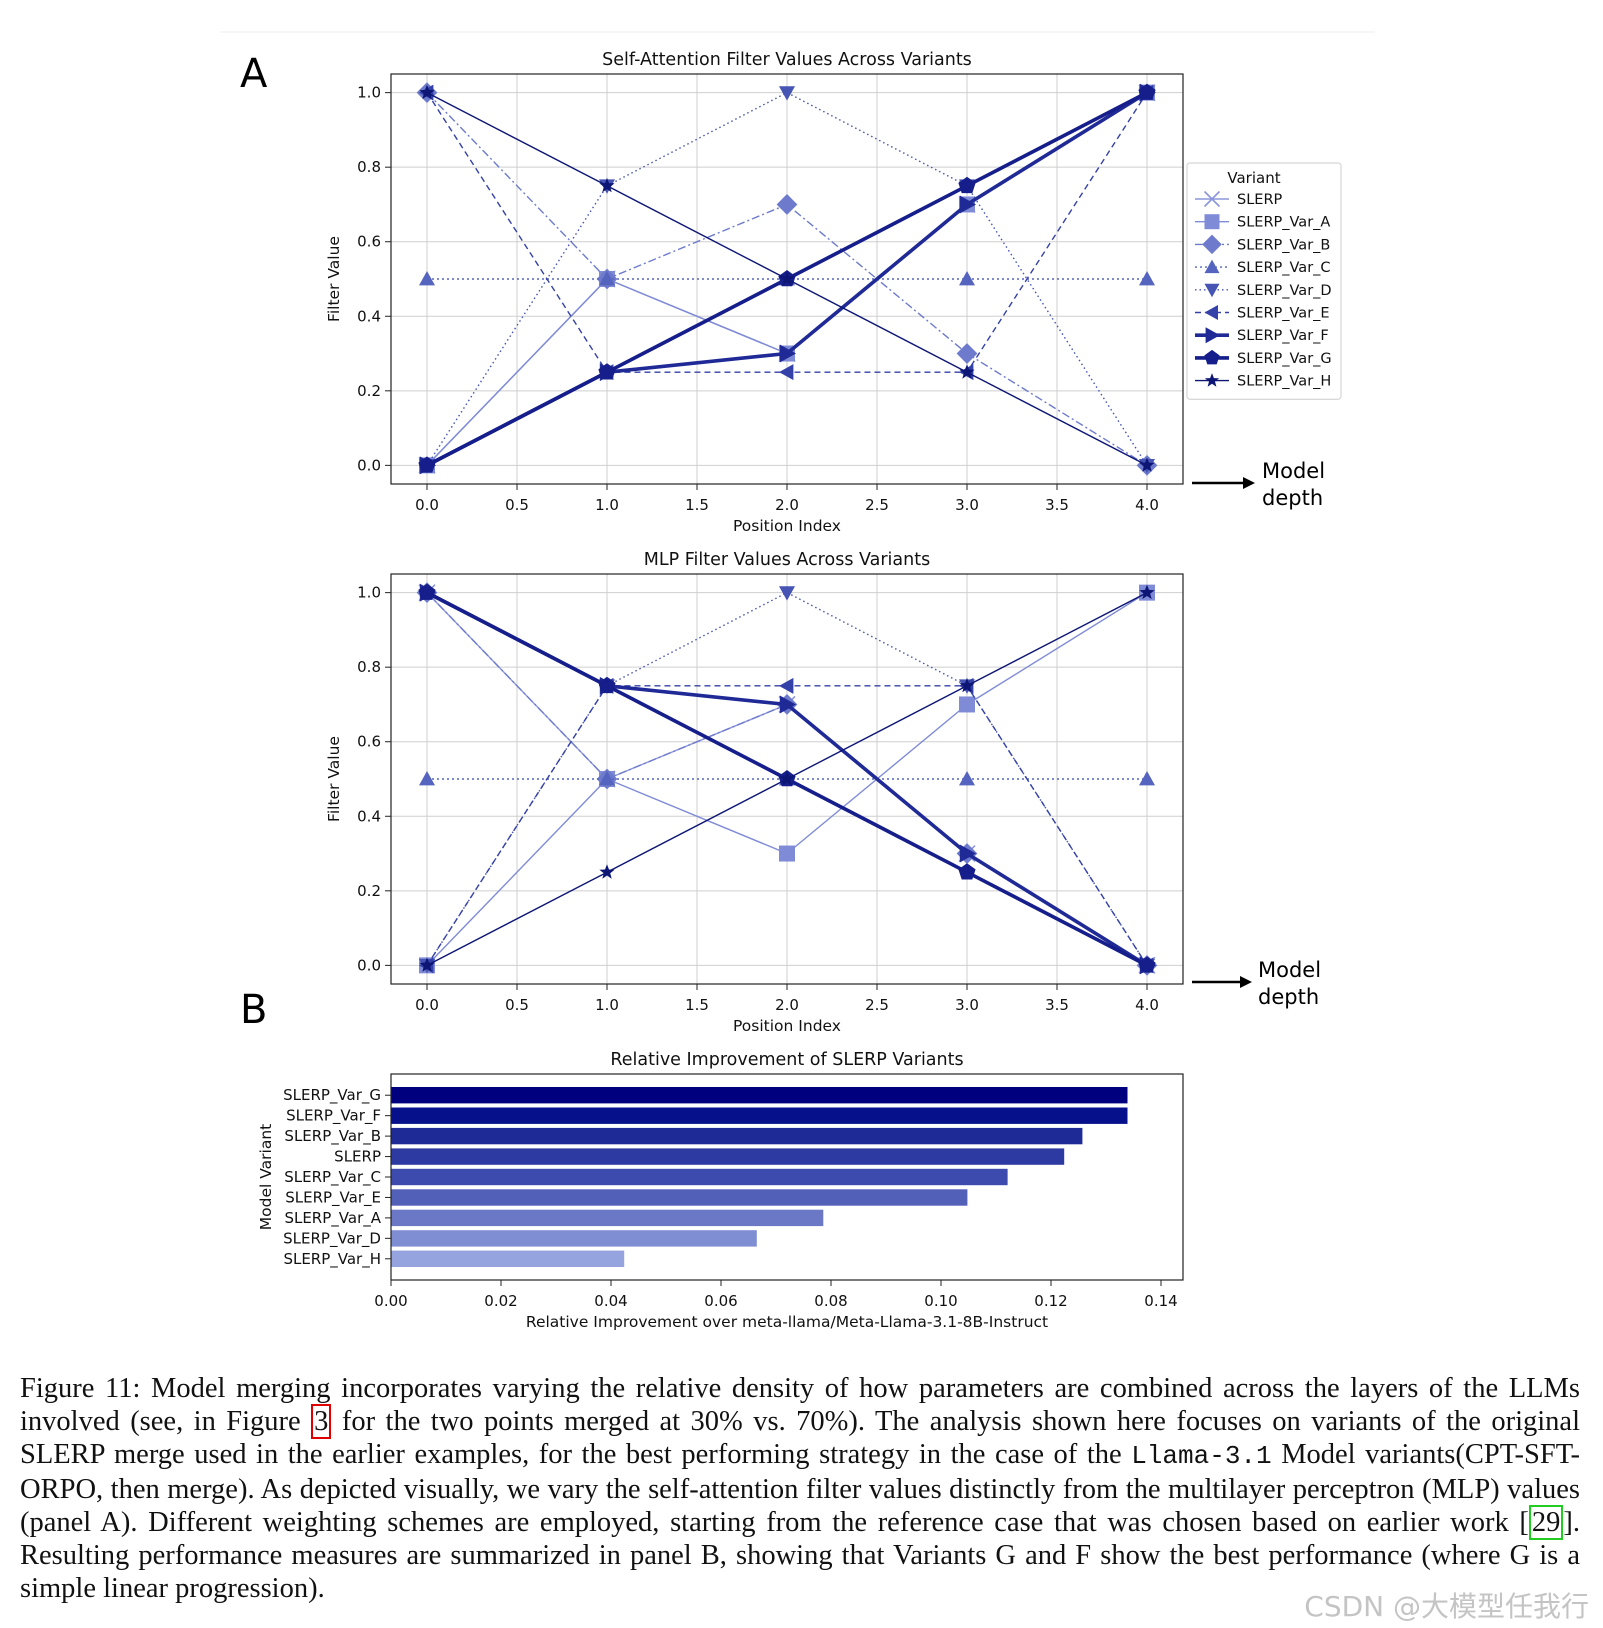 This screenshot has width=1603, height=1628. What do you see at coordinates (697, 505) in the screenshot?
I see `x-tick-label: 1.5` at bounding box center [697, 505].